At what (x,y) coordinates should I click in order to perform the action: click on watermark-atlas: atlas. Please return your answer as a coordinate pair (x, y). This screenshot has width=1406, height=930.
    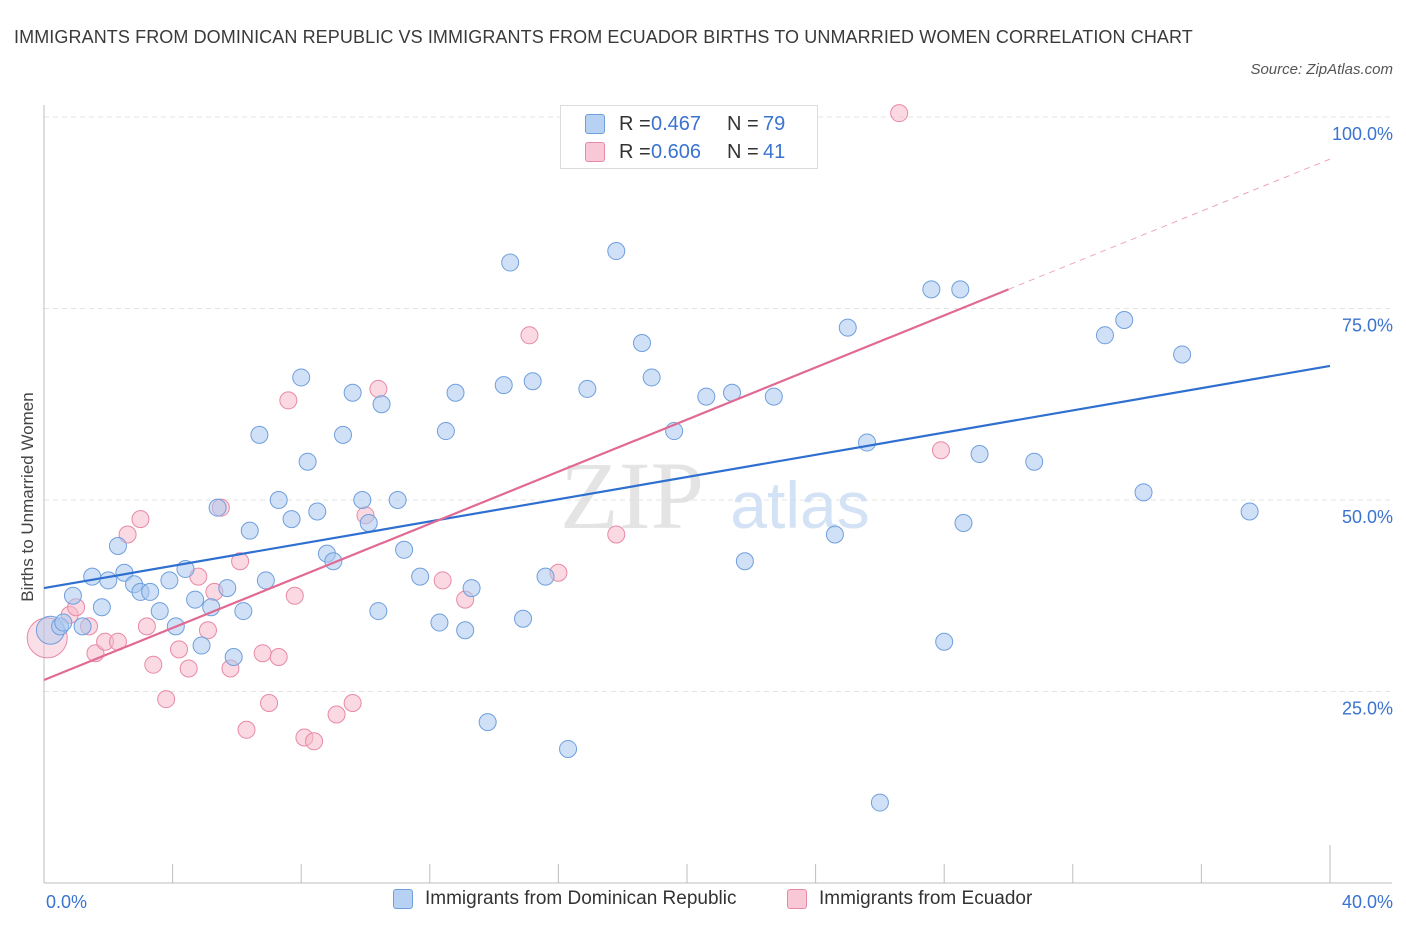
    Looking at the image, I should click on (799, 505).